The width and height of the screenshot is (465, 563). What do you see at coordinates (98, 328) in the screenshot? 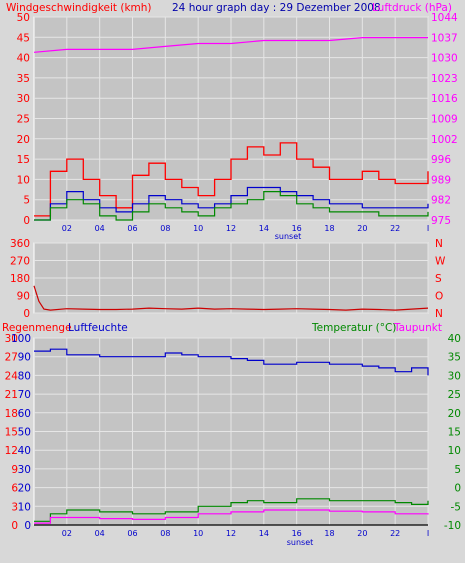
I see `humidity-axis-title: Luftfeuchte` at bounding box center [98, 328].